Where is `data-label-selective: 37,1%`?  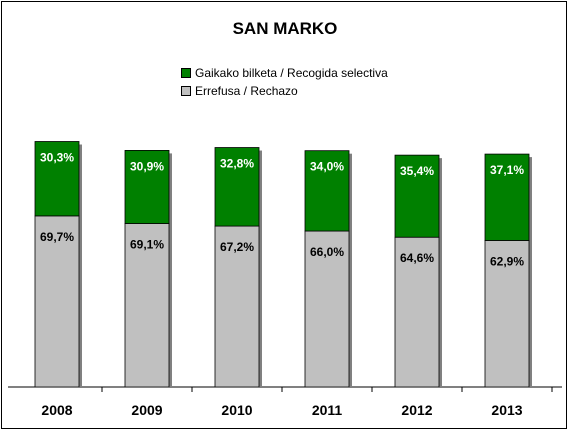 data-label-selective: 37,1% is located at coordinates (507, 170).